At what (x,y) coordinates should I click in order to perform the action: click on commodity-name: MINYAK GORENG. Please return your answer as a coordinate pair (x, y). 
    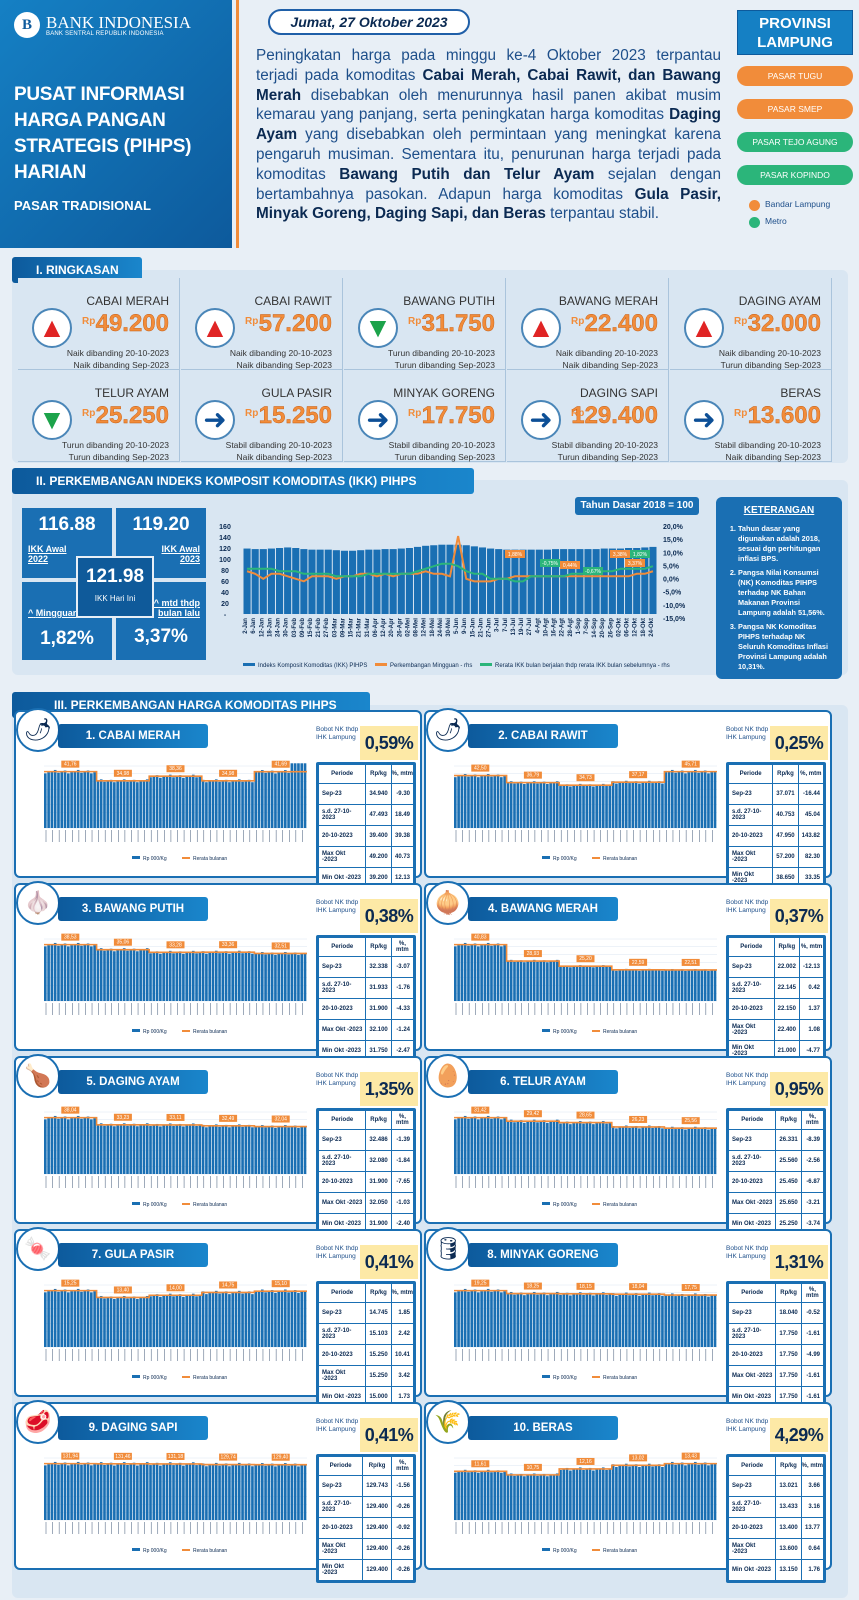
    Looking at the image, I should click on (444, 393).